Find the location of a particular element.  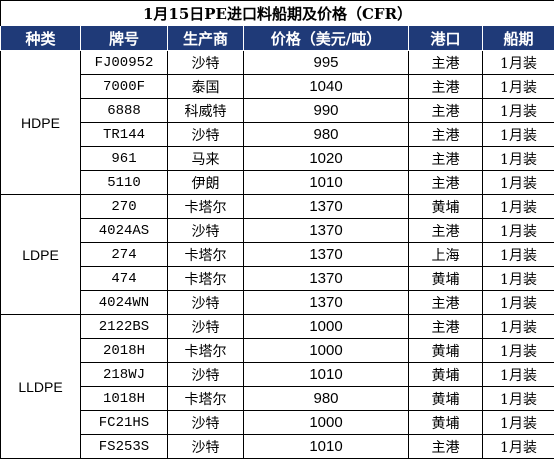

price-cell: 1040 is located at coordinates (326, 86).